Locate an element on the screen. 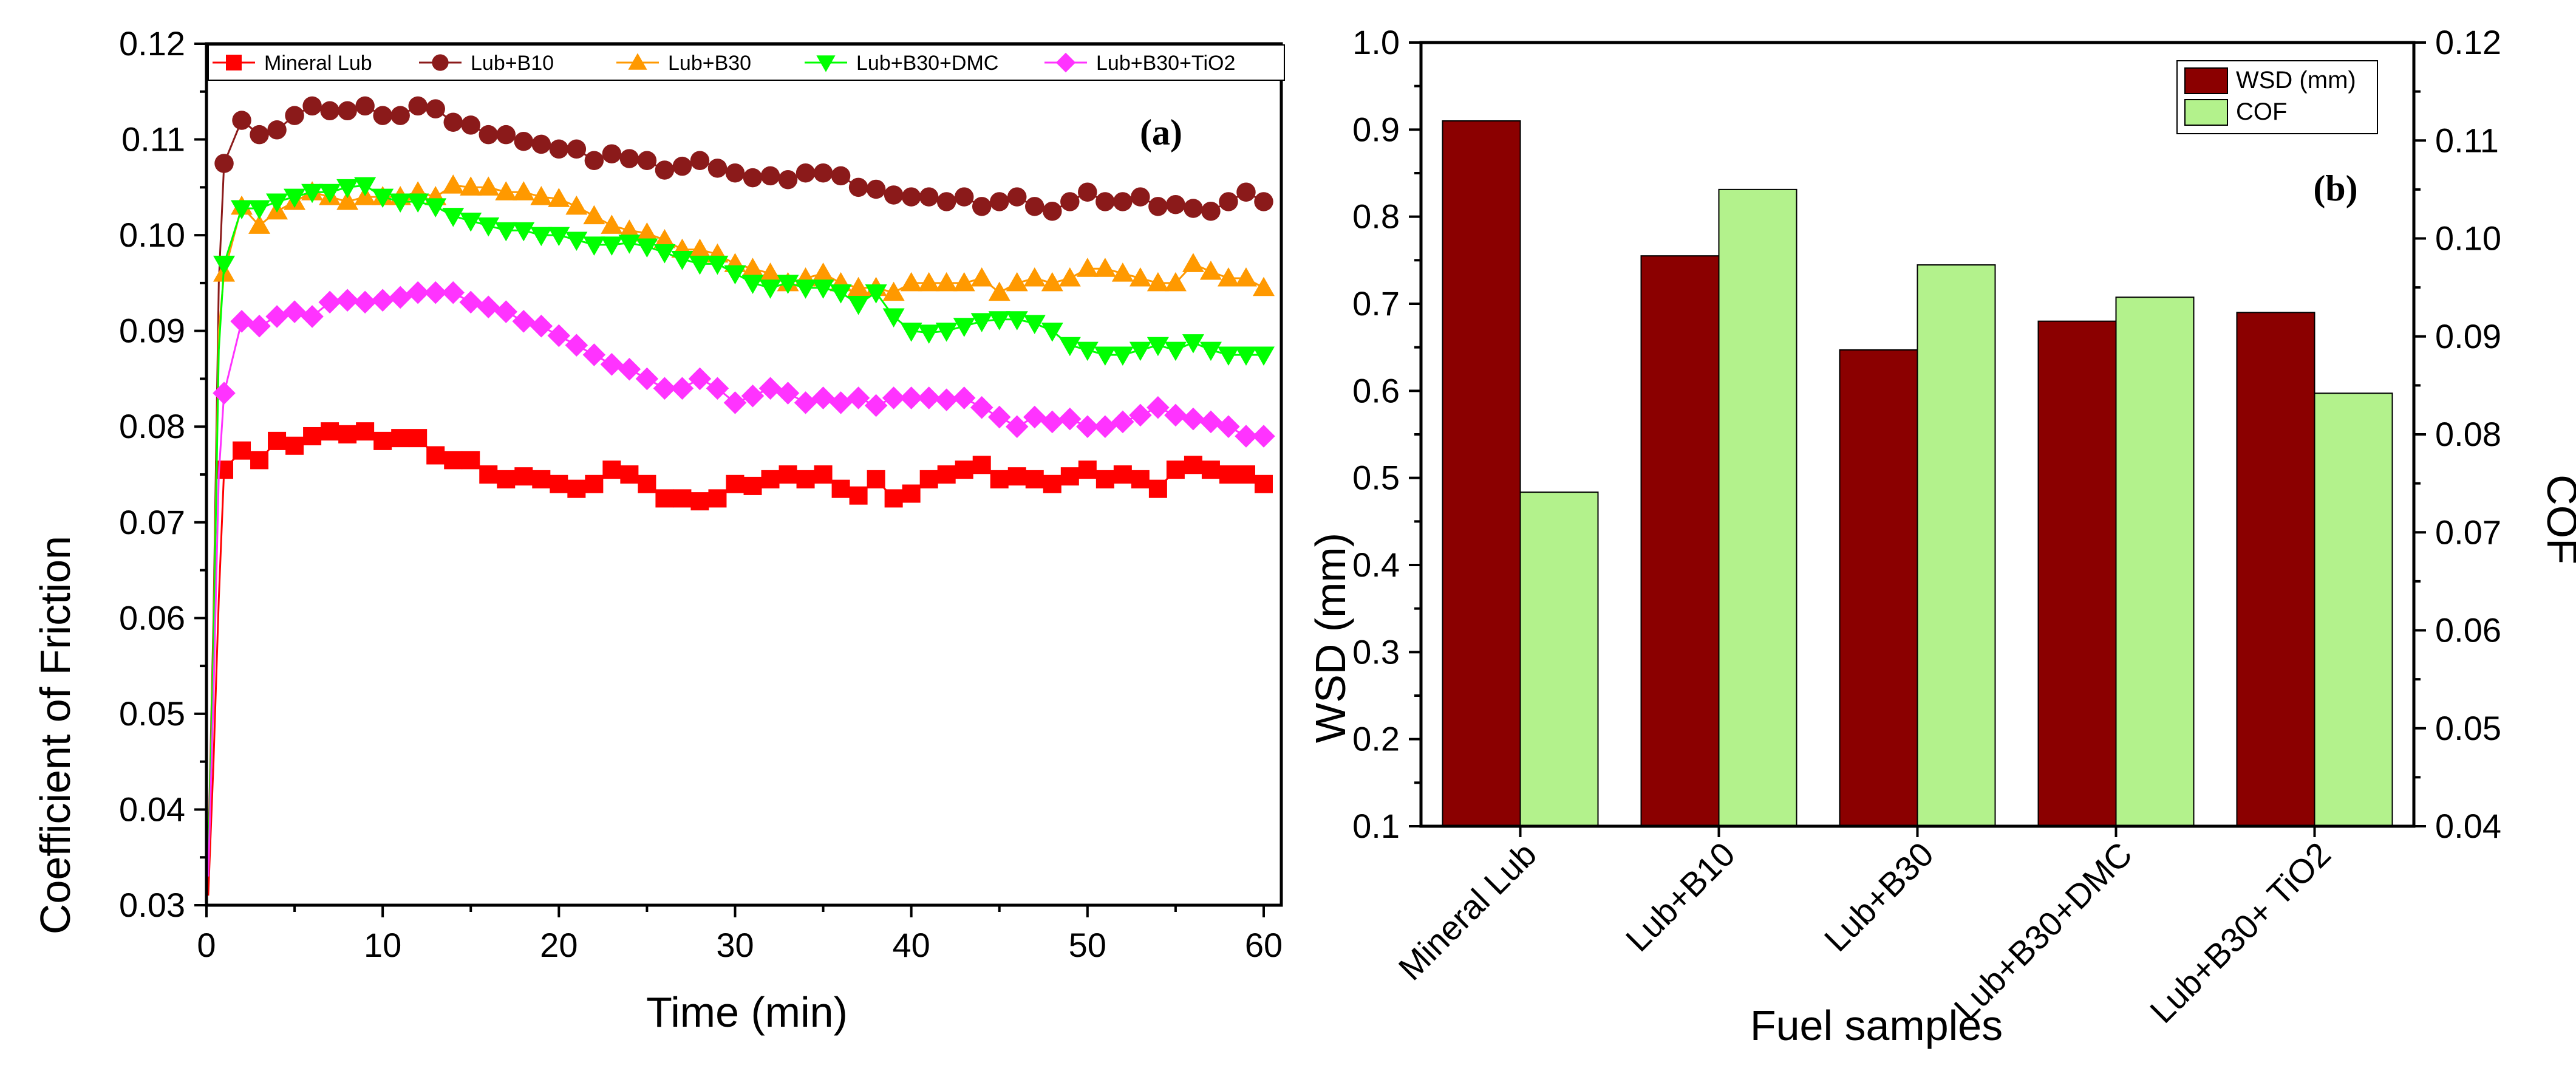  x-tick-label: 10 is located at coordinates (382, 945).